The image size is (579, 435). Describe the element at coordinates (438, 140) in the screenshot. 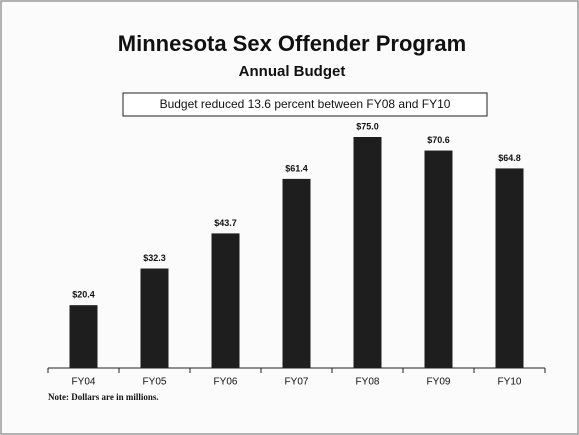

I see `data-label: $70.6` at that location.